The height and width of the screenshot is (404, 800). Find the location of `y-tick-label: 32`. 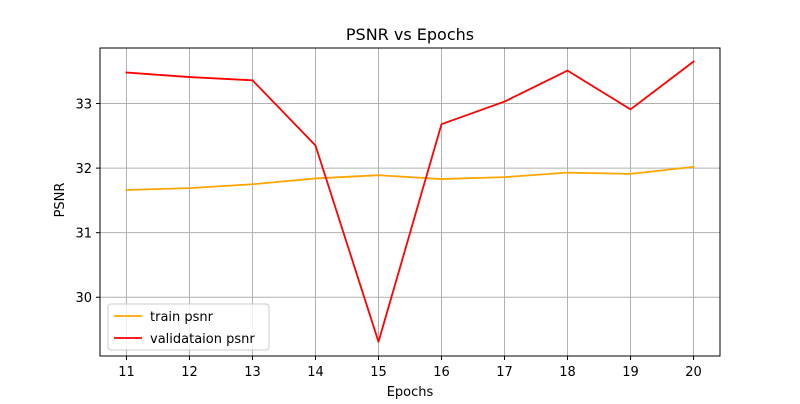

y-tick-label: 32 is located at coordinates (83, 169).